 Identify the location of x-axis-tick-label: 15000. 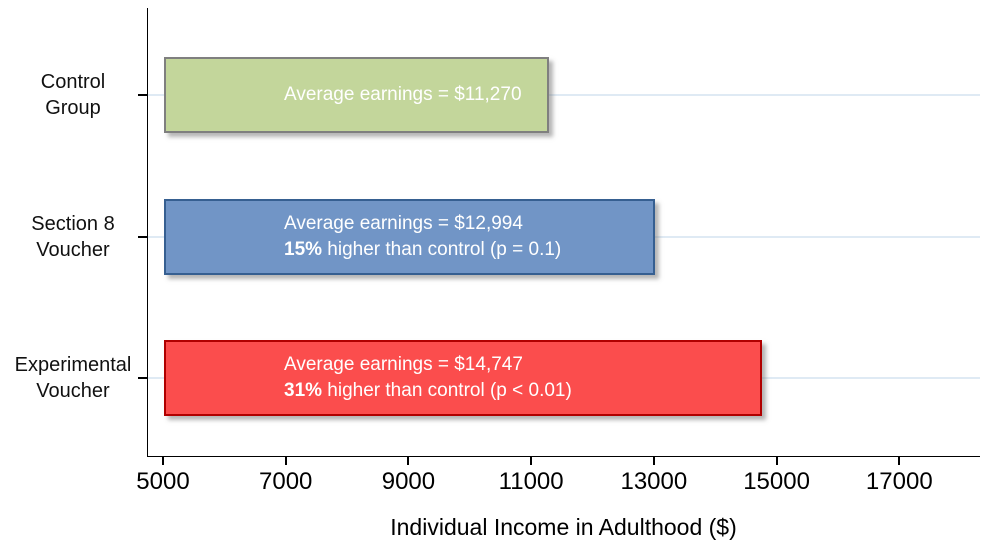
(776, 481).